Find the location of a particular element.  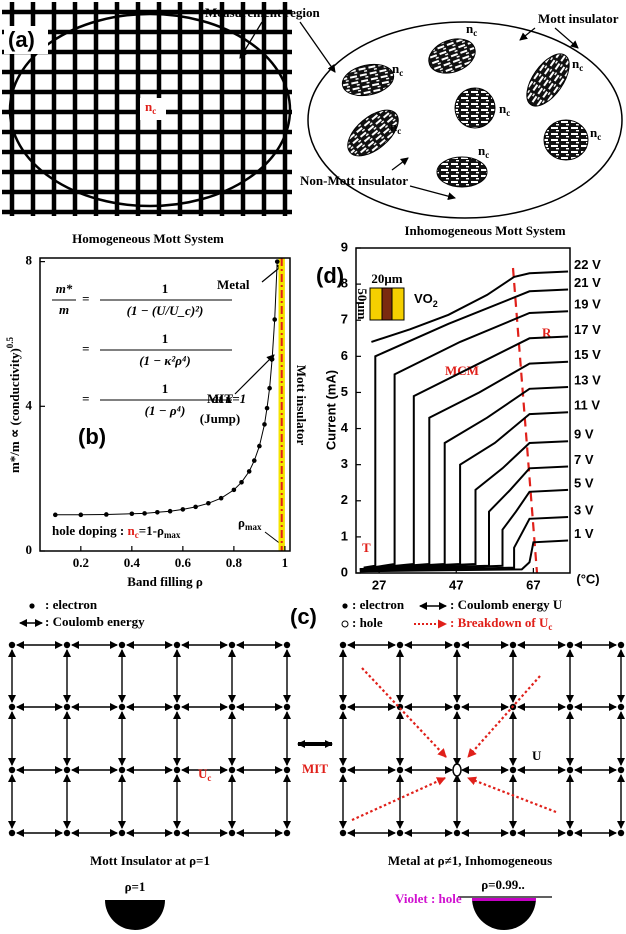

legend-hole is located at coordinates (345, 624).